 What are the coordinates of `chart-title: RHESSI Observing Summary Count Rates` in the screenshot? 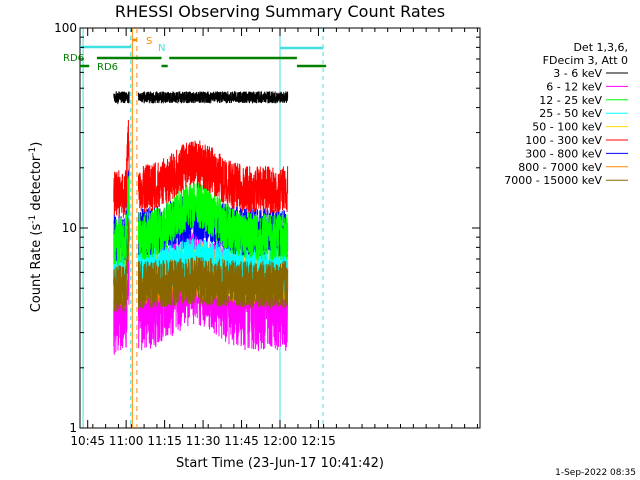 It's located at (280, 11).